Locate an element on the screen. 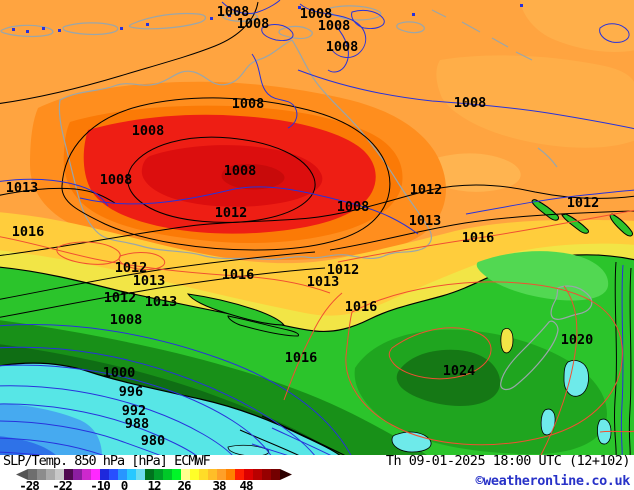 Image resolution: width=634 pixels, height=490 pixels. colorbar-tick-0: 0 is located at coordinates (124, 484).